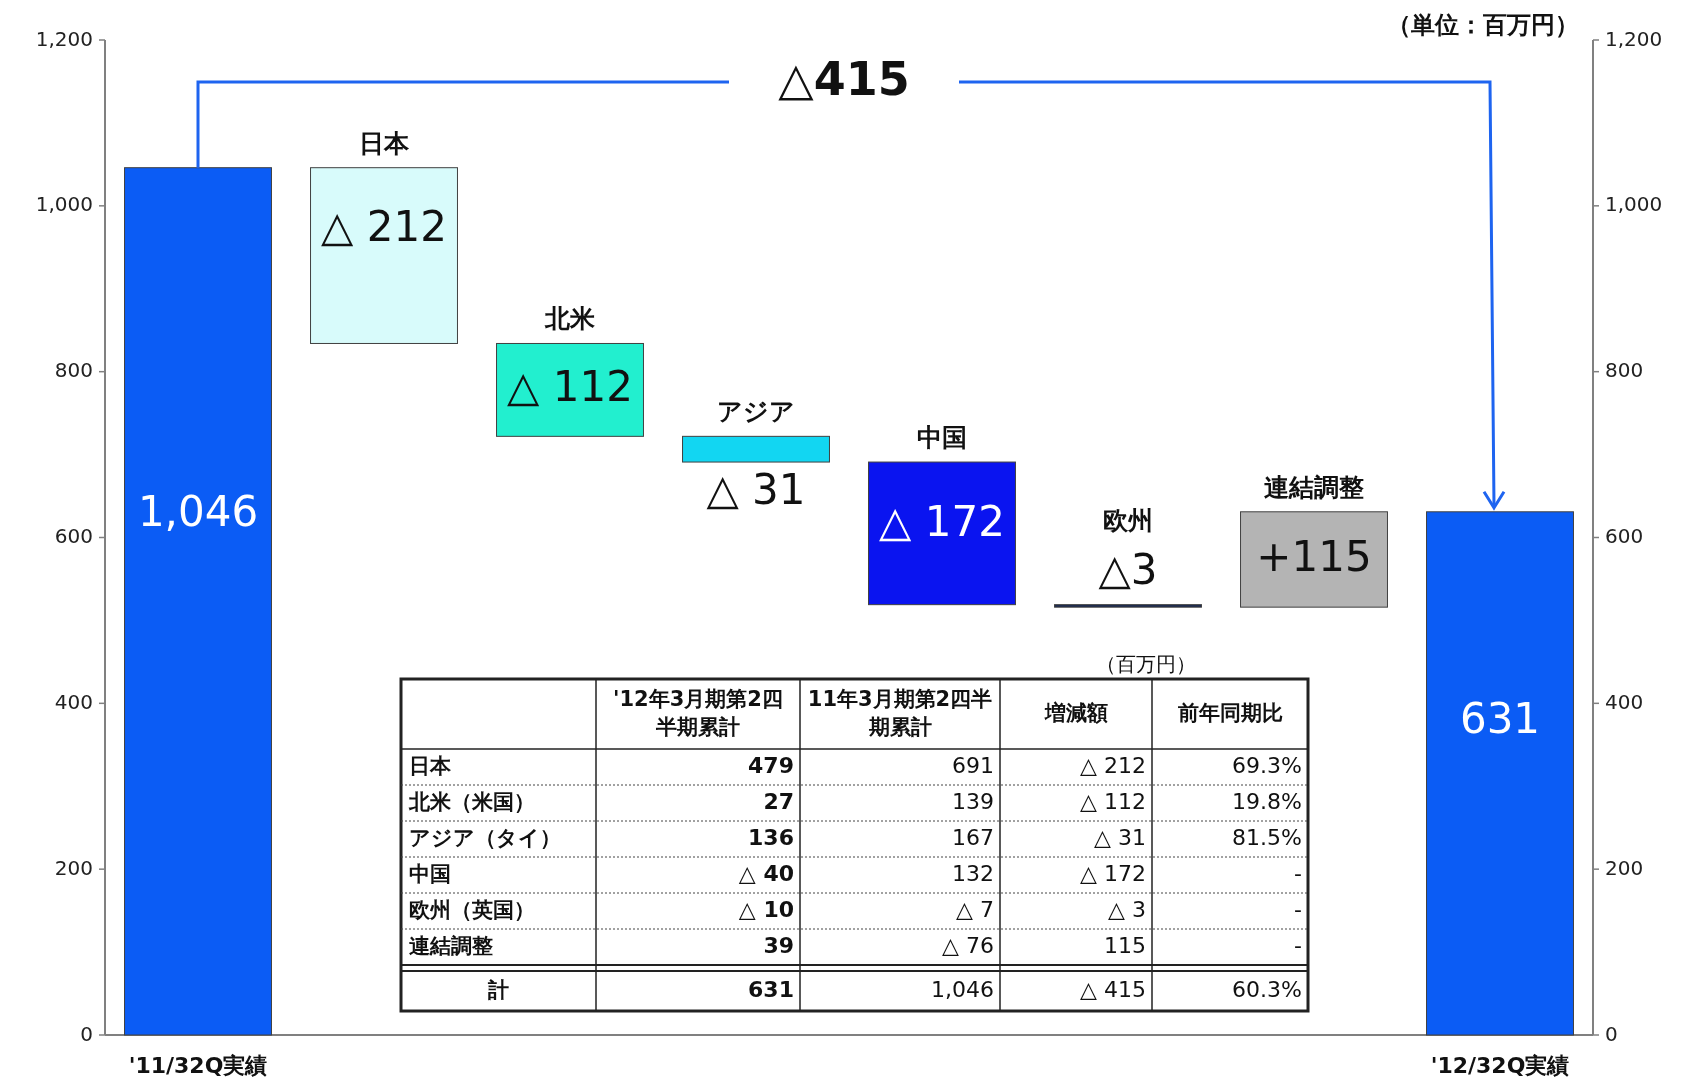 This screenshot has height=1082, width=1690. I want to click on y-tick-label: 0, so click(86, 1033).